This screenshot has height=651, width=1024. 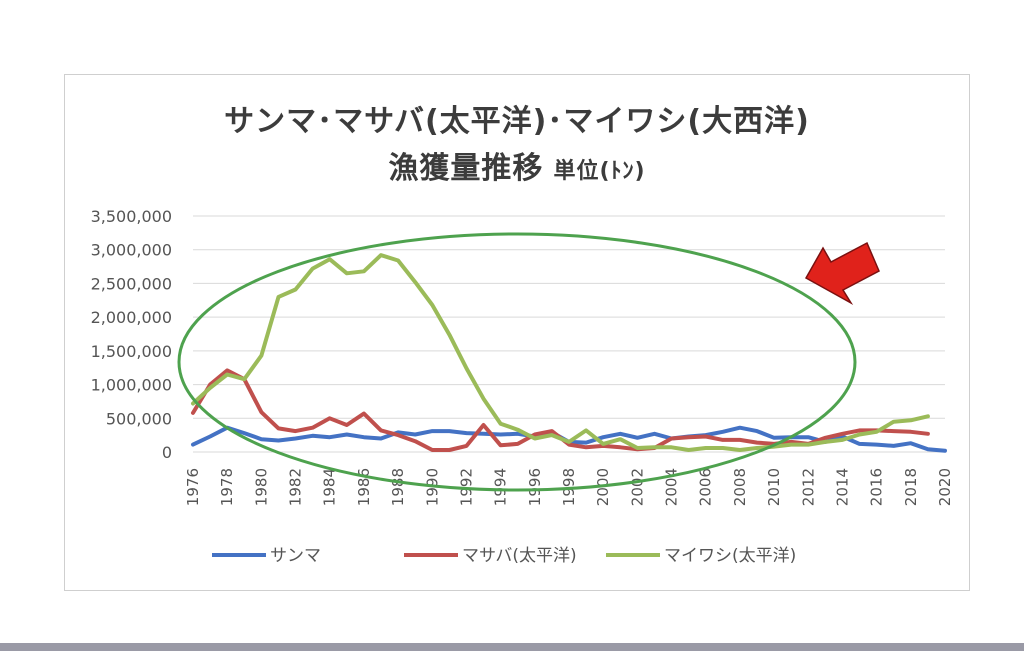 I want to click on x-tick-label: 2018, so click(x=911, y=487).